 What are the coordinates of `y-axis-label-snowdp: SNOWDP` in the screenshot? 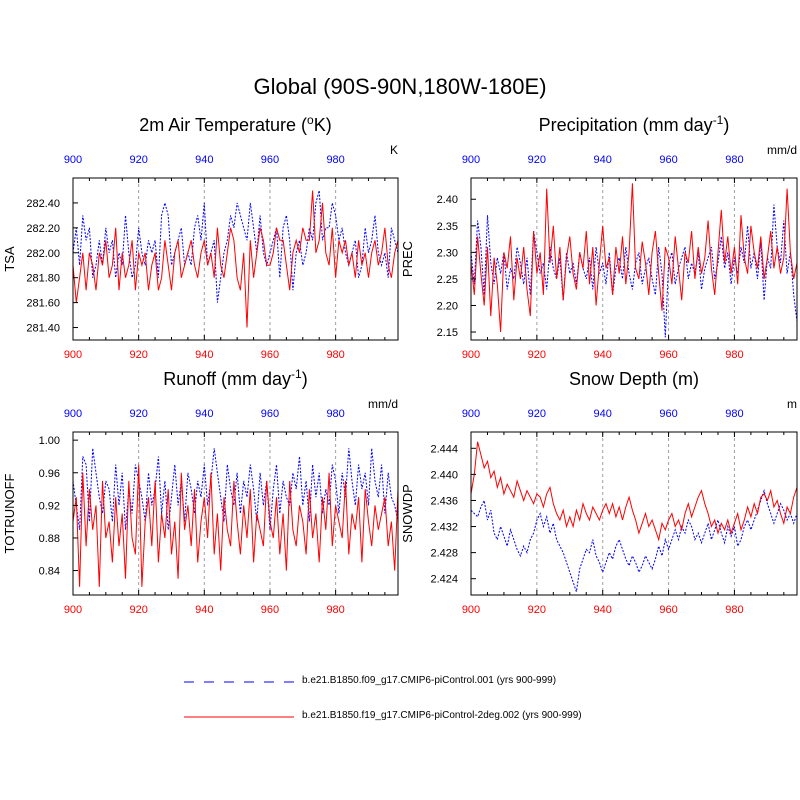 It's located at (407, 513).